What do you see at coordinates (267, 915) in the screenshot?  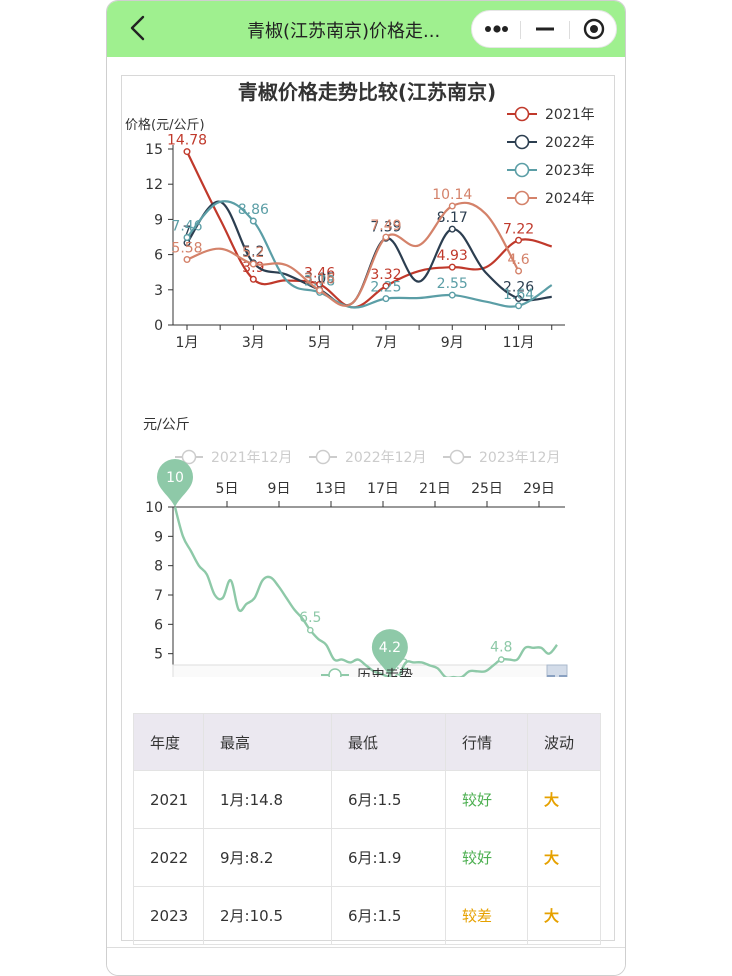 I see `cell-max: 2月:10.5` at bounding box center [267, 915].